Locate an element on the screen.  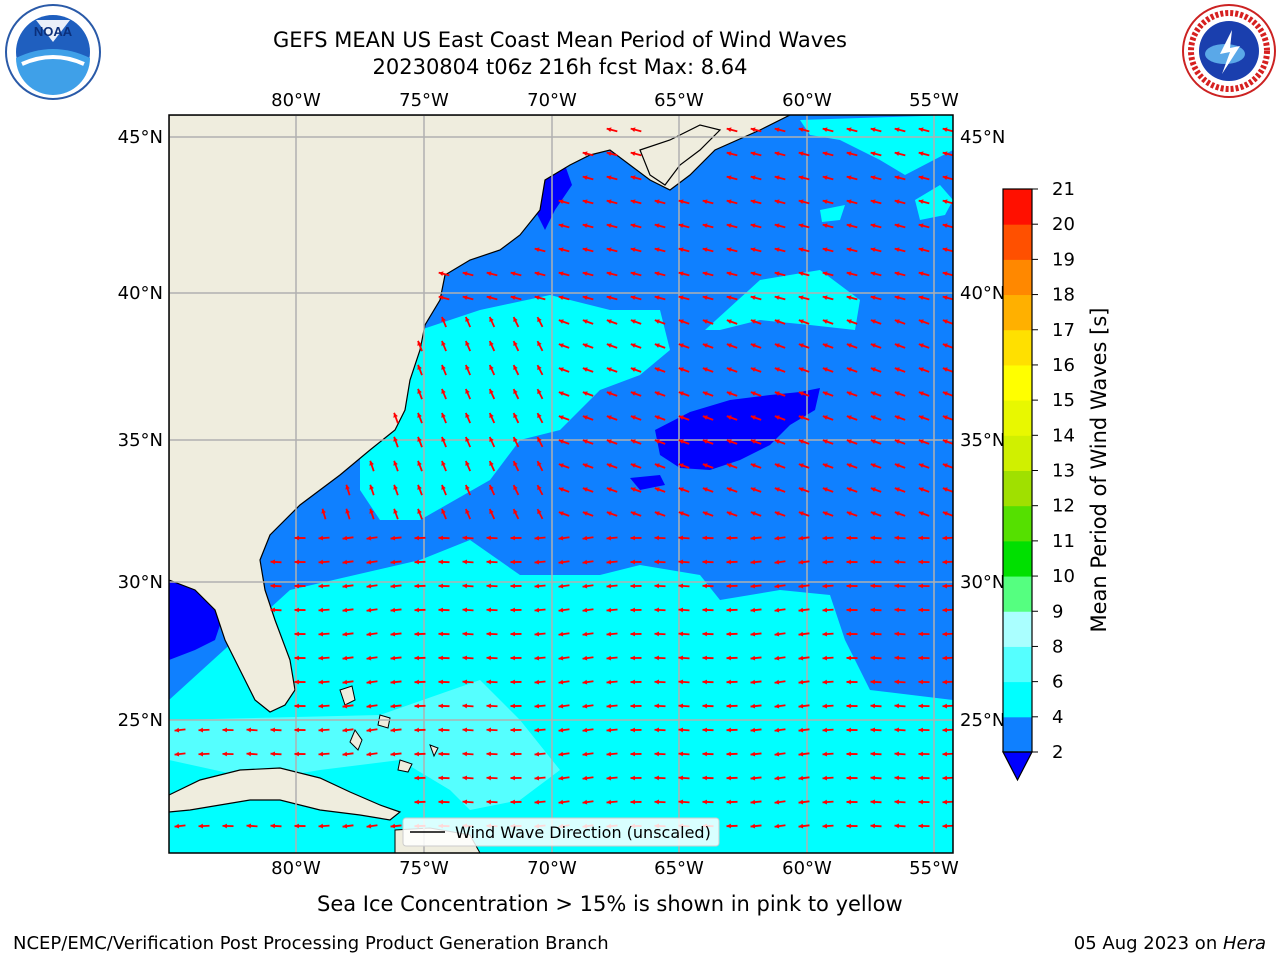
colorbar-tick: 15 is located at coordinates (1063, 400).